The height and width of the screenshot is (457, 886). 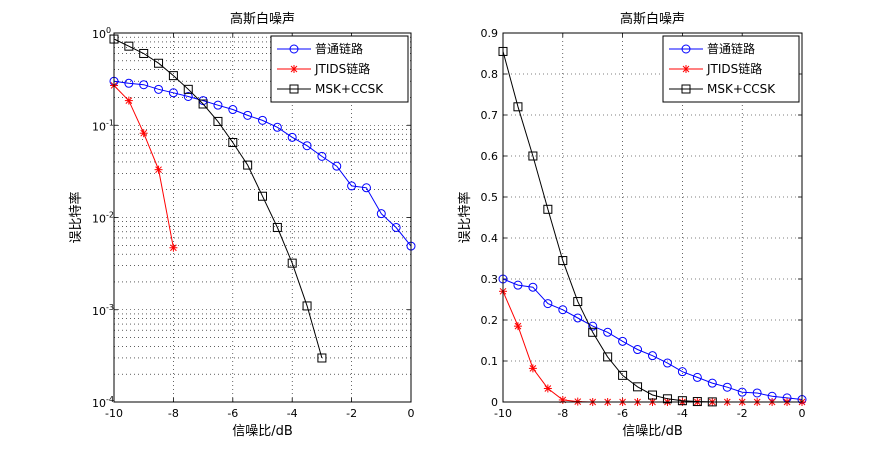 I want to click on y-tick-label: 10⁻³, so click(x=103, y=310).